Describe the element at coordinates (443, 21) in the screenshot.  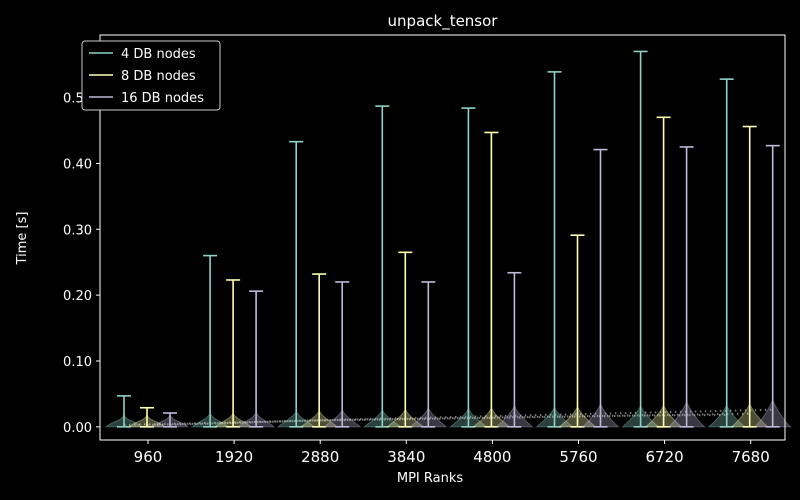
I see `chart-title: unpack_tensor` at that location.